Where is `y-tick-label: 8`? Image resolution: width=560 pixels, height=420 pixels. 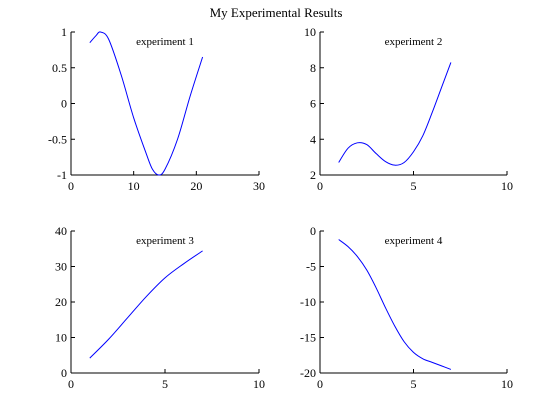 y-tick-label: 8 is located at coordinates (313, 68).